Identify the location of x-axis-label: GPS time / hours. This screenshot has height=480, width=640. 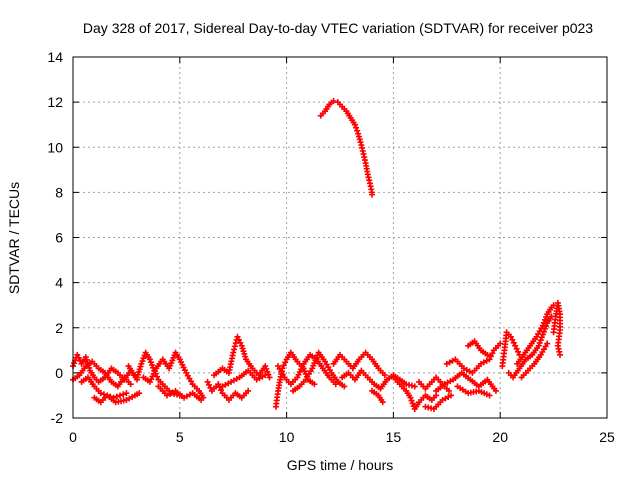
(340, 465).